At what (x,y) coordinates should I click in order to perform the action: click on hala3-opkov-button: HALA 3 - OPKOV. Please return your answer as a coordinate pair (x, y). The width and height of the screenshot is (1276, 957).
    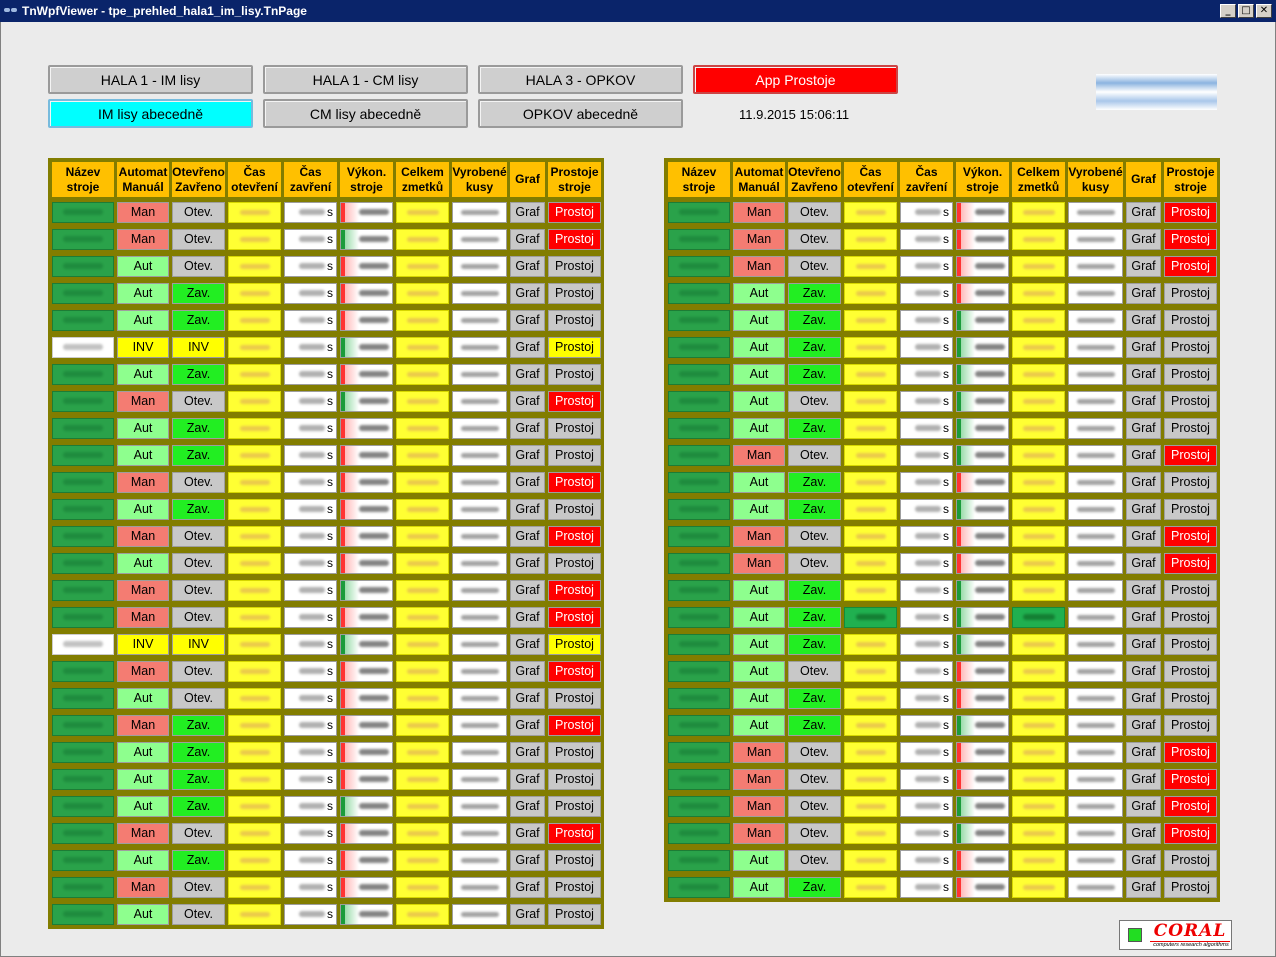
    Looking at the image, I should click on (580, 79).